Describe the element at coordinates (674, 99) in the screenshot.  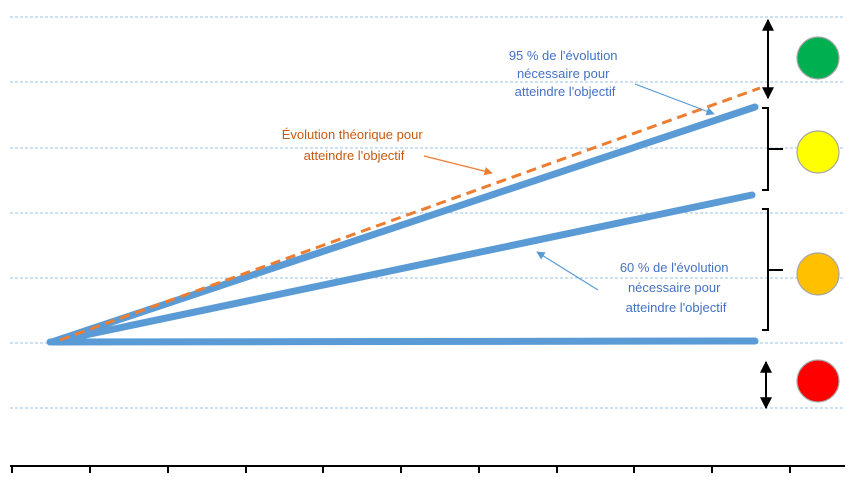
I see `arrow-95-percent` at that location.